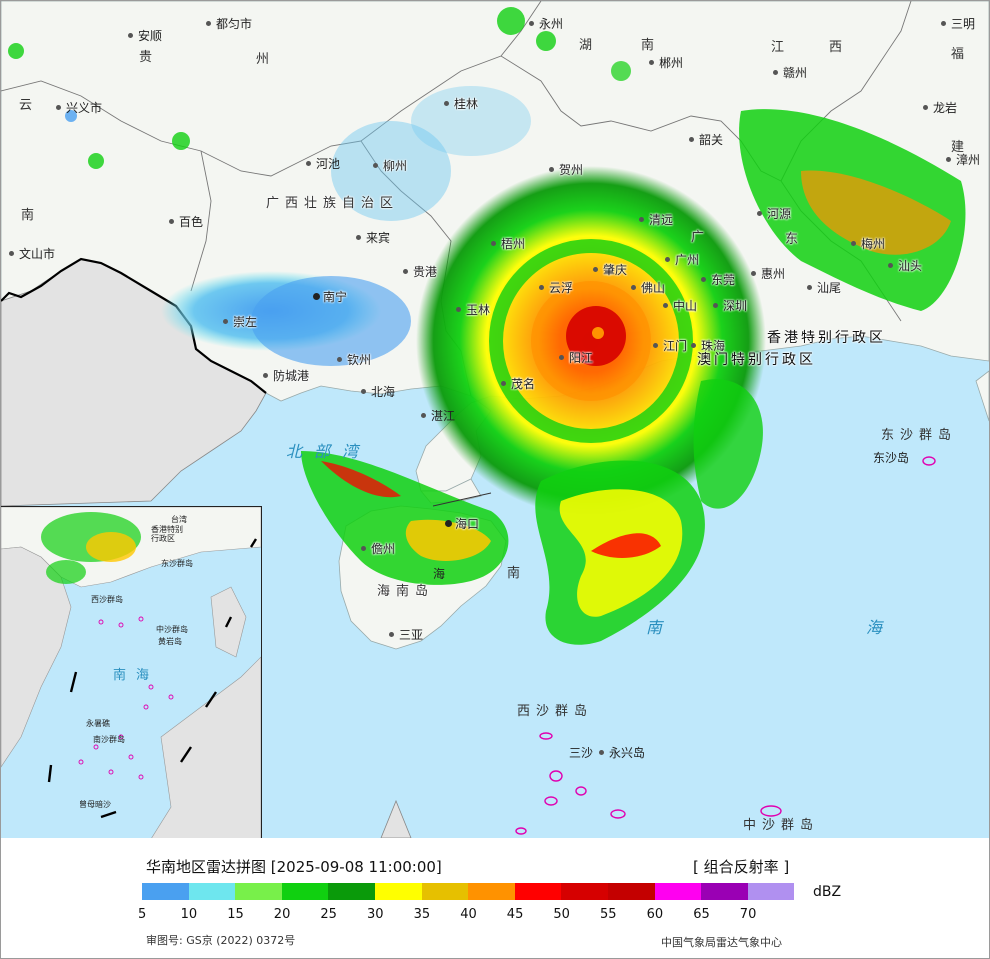  What do you see at coordinates (868, 244) in the screenshot?
I see `city-meizhou: 梅州` at bounding box center [868, 244].